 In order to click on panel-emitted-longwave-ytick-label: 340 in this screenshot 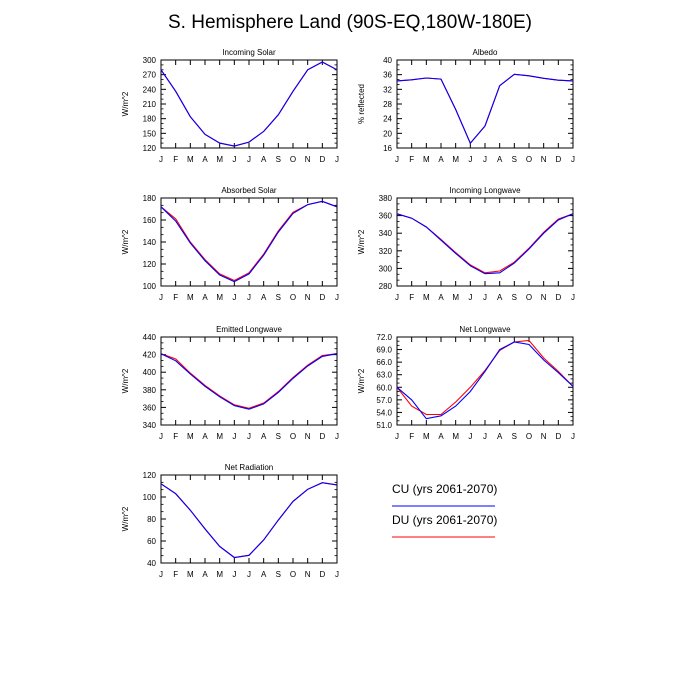, I will do `click(150, 425)`.